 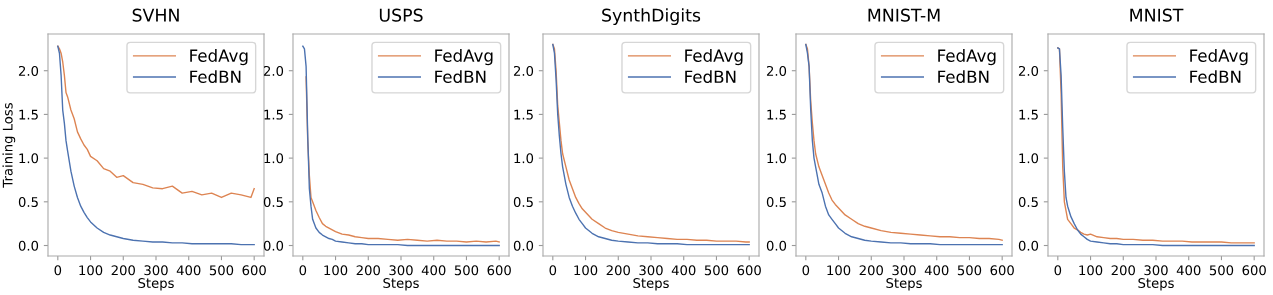 What do you see at coordinates (1157, 15) in the screenshot?
I see `chart-title: MNIST` at bounding box center [1157, 15].